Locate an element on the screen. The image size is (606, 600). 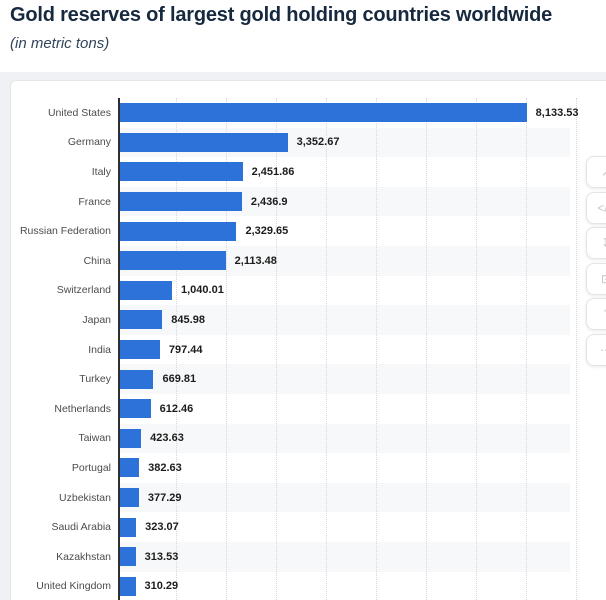
bar-area: 382.63 is located at coordinates (344, 468).